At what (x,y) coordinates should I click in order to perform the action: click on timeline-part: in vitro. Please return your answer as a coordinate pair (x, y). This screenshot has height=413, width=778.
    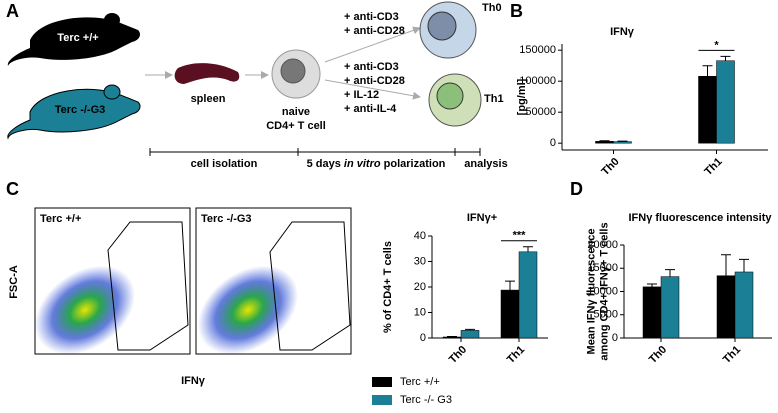
    Looking at the image, I should click on (362, 164).